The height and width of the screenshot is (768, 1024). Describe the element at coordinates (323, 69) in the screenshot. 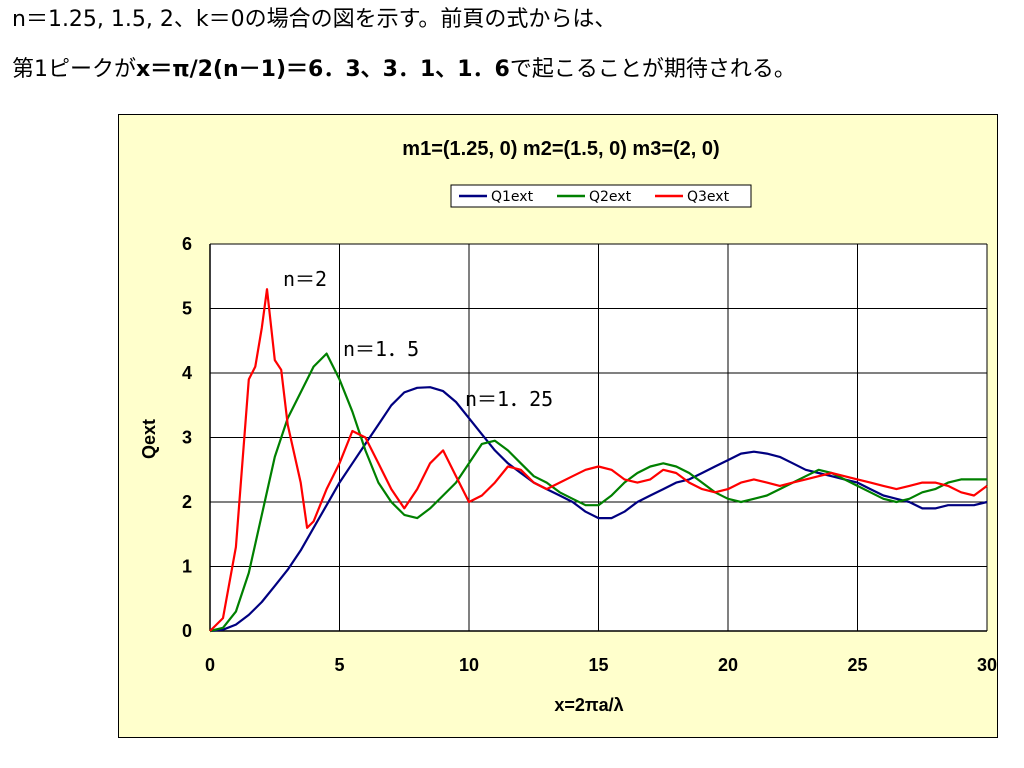

I see `intro-formula: x＝π/2(n－1)＝6．3、3．1、1．6` at that location.